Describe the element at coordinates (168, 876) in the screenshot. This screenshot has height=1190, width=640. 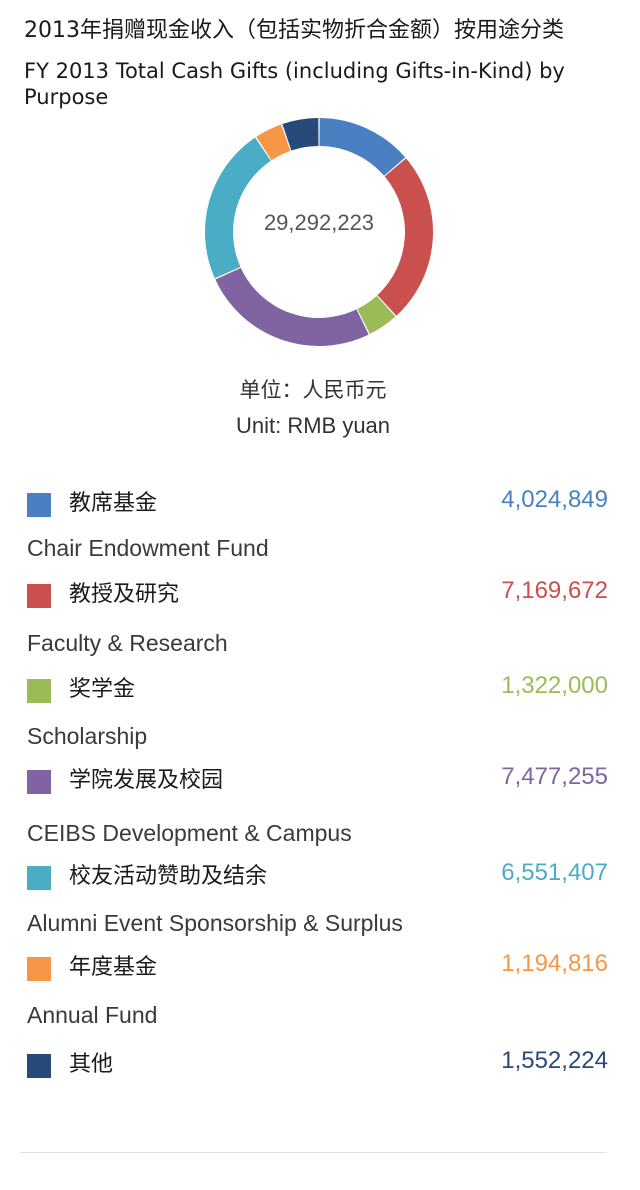
I see `legend-label-zh: 校友活动赞助及结余` at that location.